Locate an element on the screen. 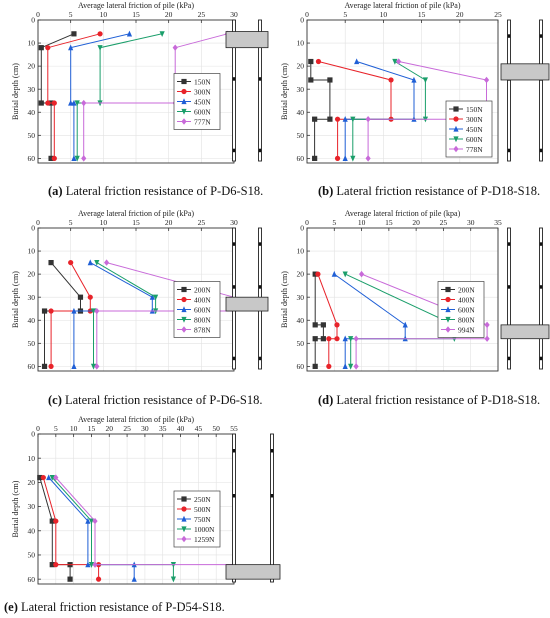 This screenshot has width=550, height=618. chart-a-xtick-label-4: 20 is located at coordinates (169, 14).